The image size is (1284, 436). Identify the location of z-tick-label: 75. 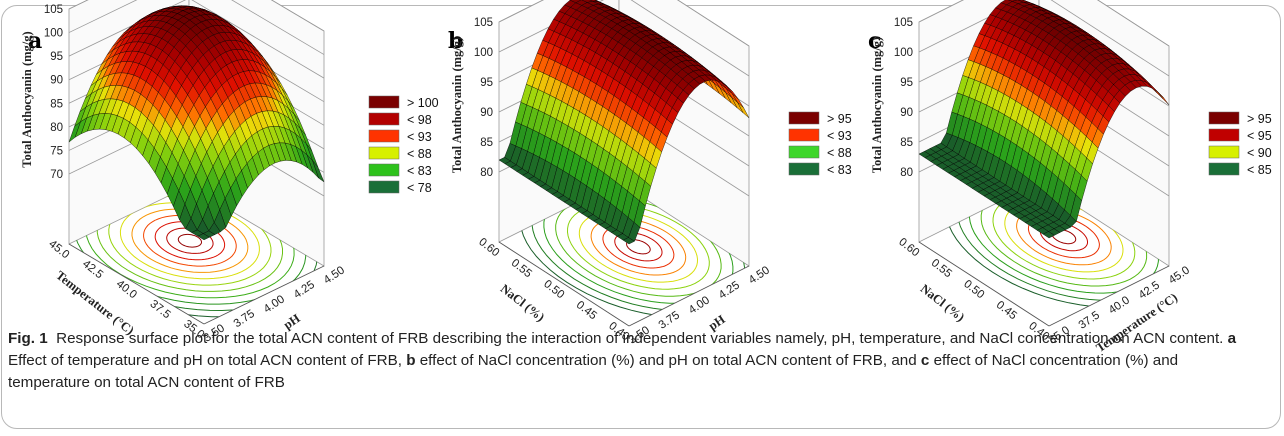
(56, 151).